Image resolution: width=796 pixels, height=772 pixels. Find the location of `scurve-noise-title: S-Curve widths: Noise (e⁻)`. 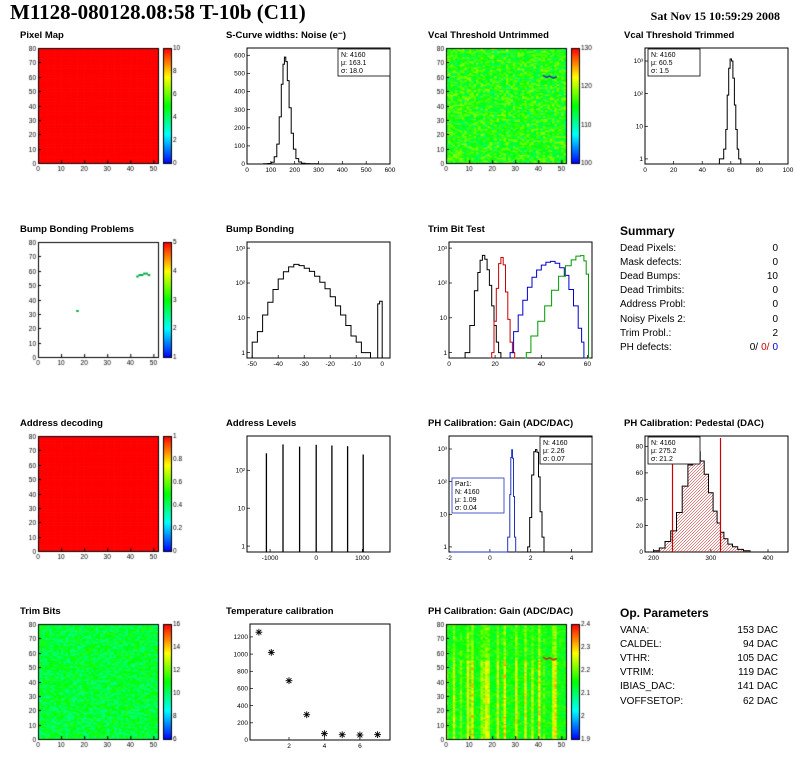

scurve-noise-title: S-Curve widths: Noise (e⁻) is located at coordinates (286, 35).